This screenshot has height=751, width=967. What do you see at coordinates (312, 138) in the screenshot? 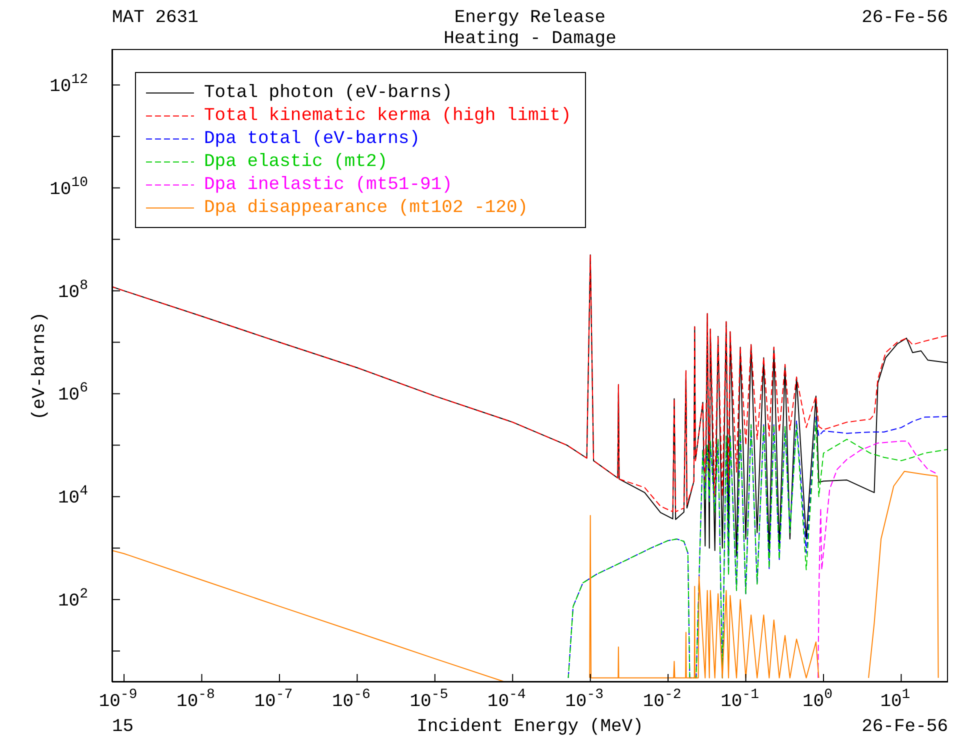
I see `legend-label: Dpa total (eV-barns)` at bounding box center [312, 138].